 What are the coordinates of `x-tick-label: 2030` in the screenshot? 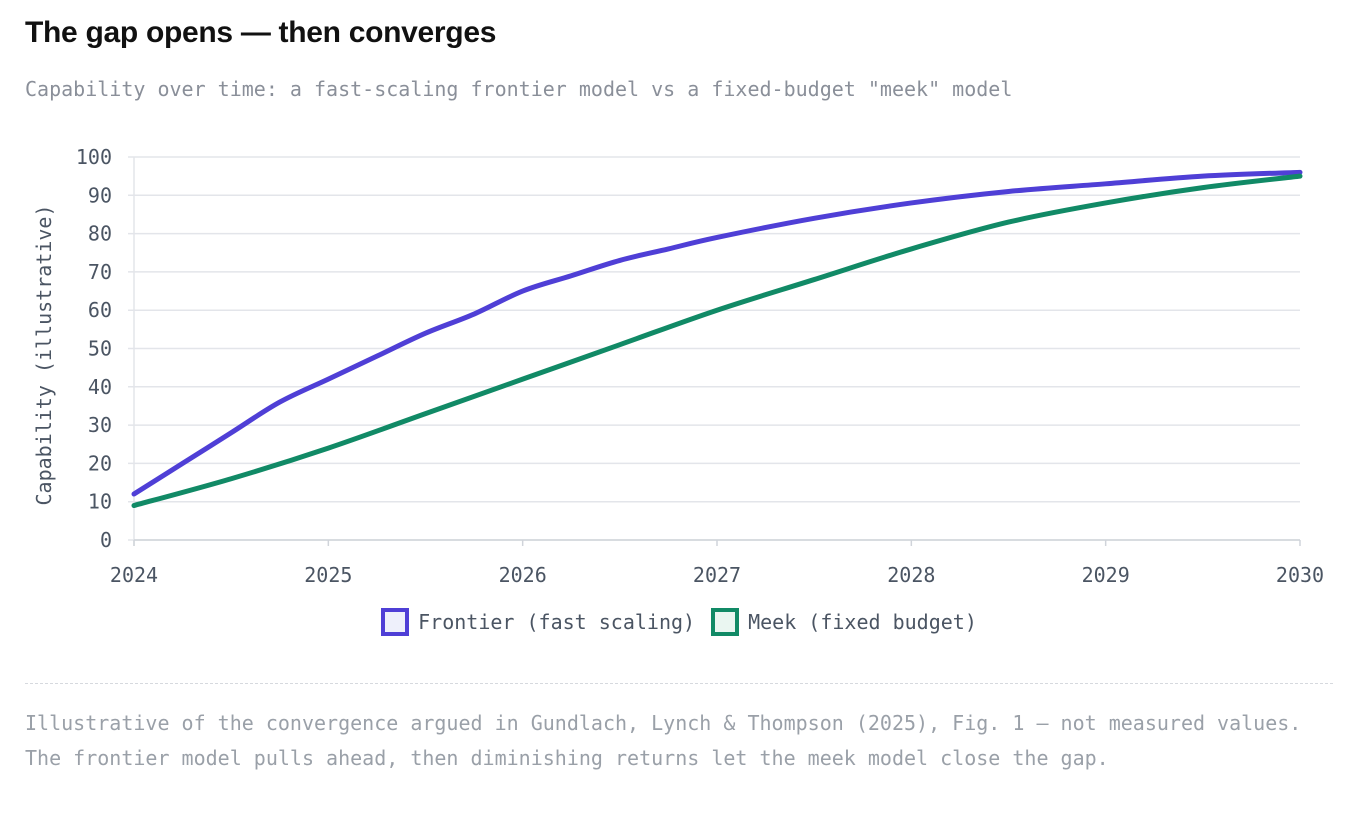 It's located at (1300, 575).